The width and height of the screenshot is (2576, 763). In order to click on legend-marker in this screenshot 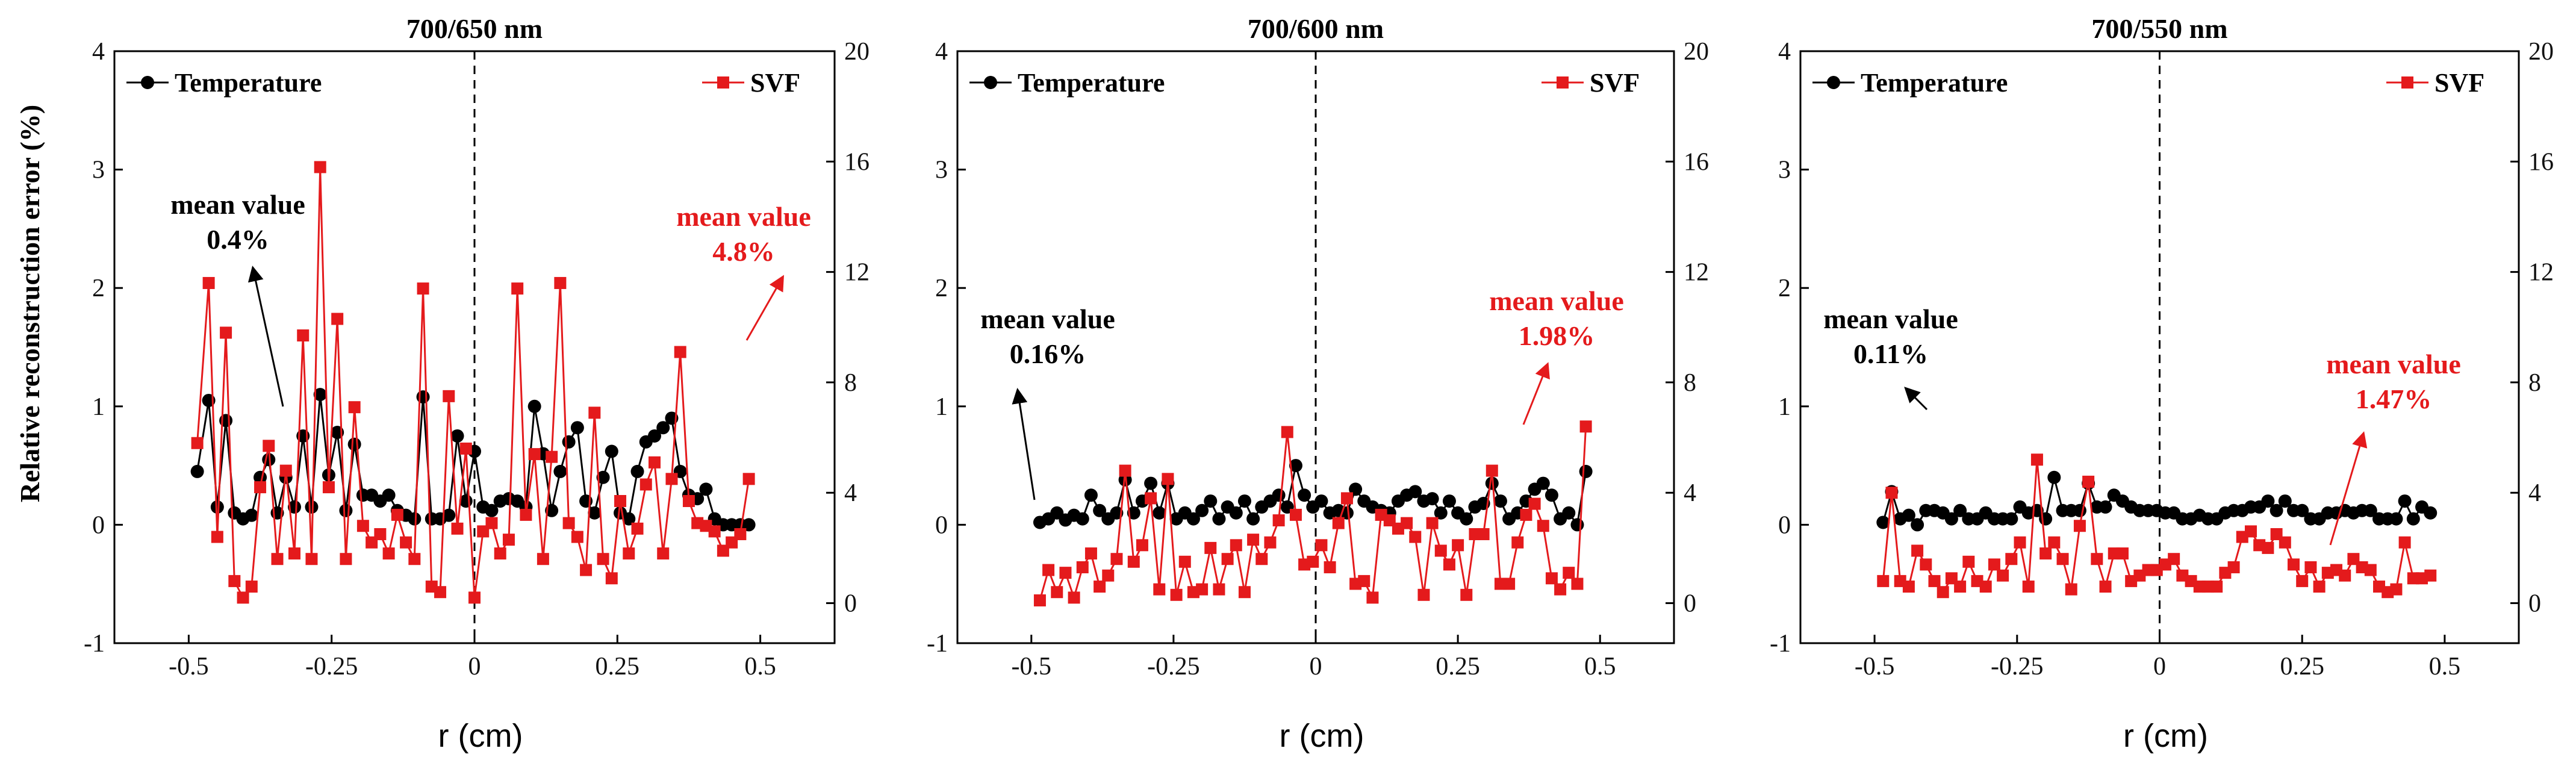, I will do `click(723, 83)`.